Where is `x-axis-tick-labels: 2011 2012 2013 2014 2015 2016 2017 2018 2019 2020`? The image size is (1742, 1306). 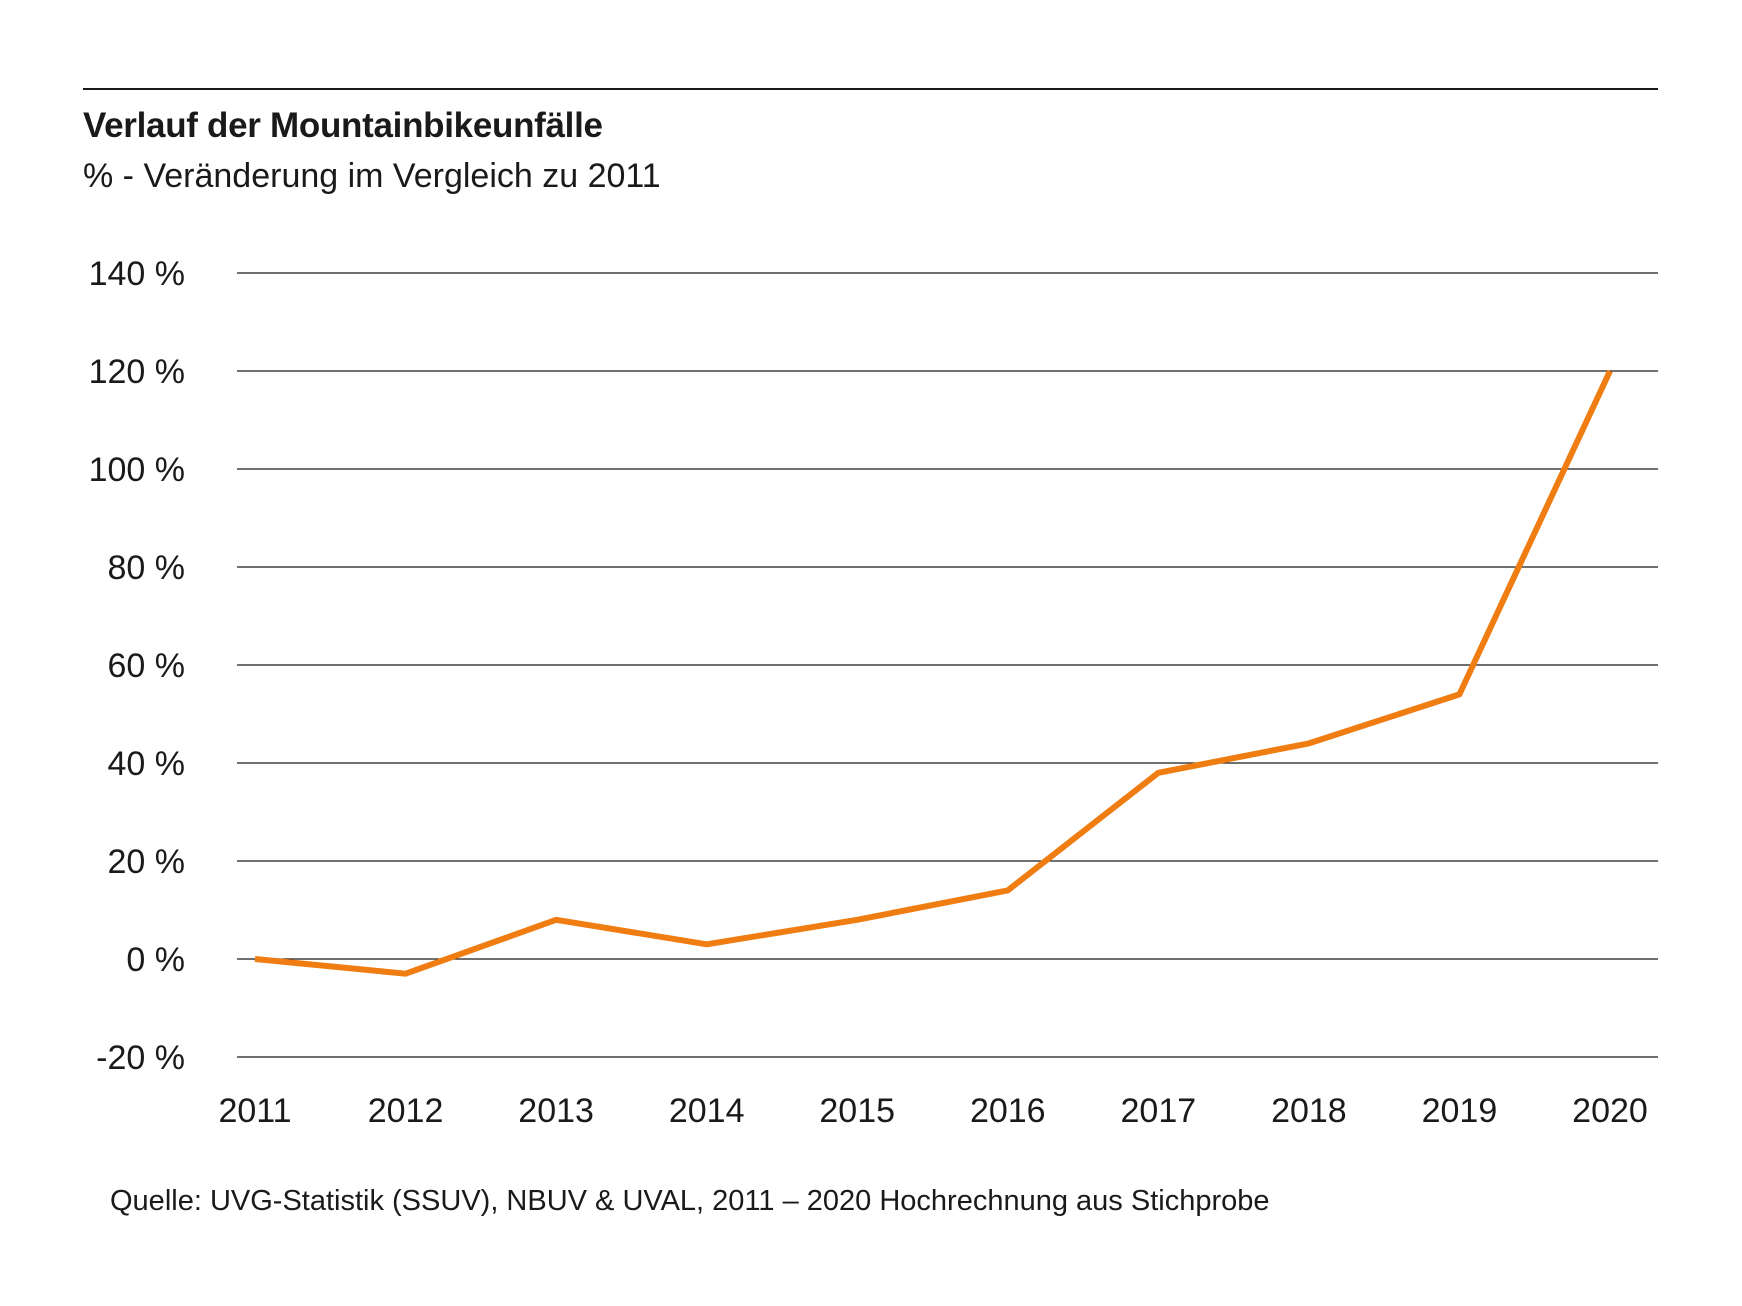
x-axis-tick-labels: 2011 2012 2013 2014 2015 2016 2017 2018 2019 2020 is located at coordinates (932, 1111).